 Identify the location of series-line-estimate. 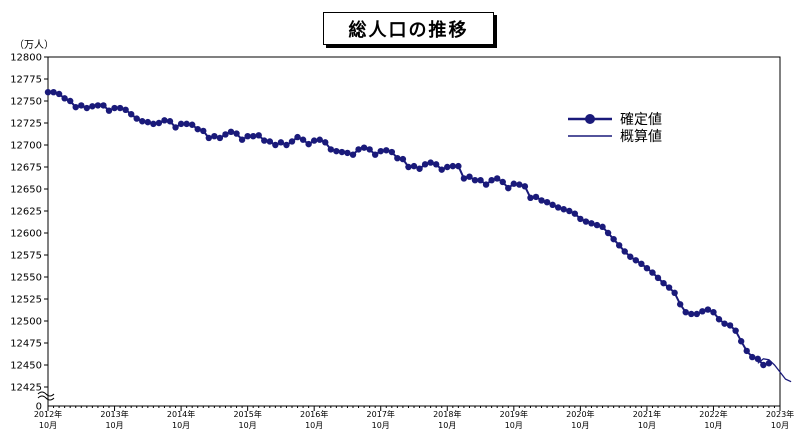
(774, 370).